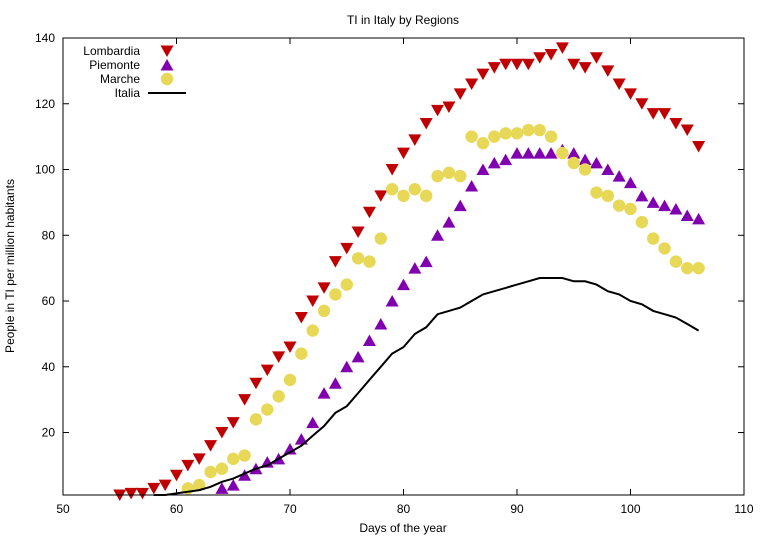  I want to click on x-tick-label: 80, so click(404, 509).